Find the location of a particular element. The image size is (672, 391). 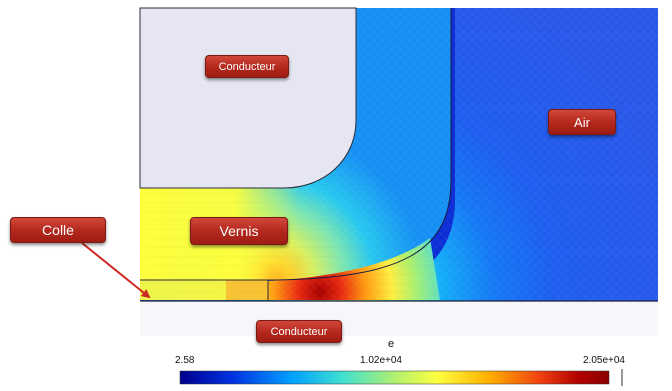

legend-colorbar is located at coordinates (394, 377).